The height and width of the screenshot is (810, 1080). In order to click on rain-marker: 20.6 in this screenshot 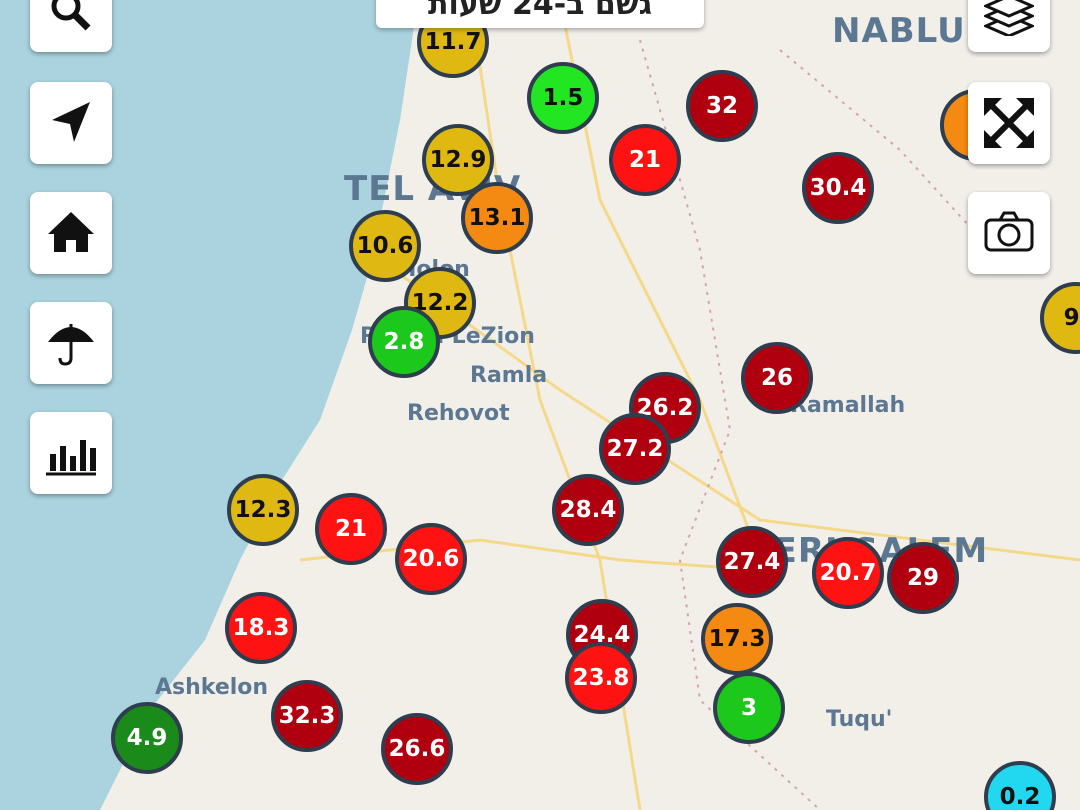, I will do `click(431, 559)`.